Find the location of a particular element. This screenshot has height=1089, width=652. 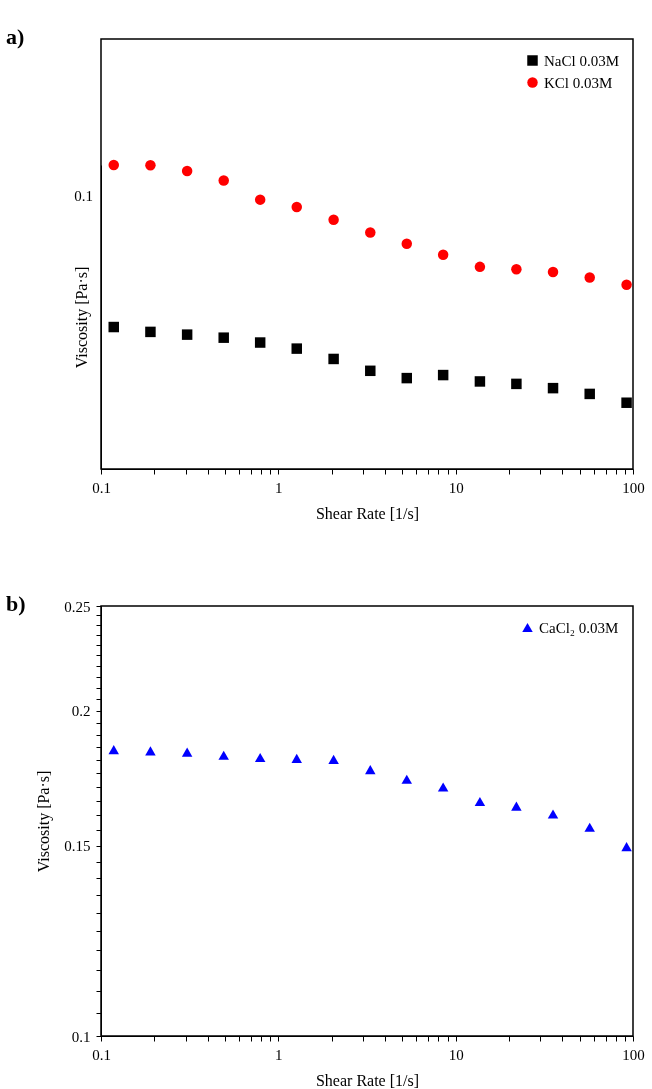

y-tick-label: 0.15 is located at coordinates (77, 846).